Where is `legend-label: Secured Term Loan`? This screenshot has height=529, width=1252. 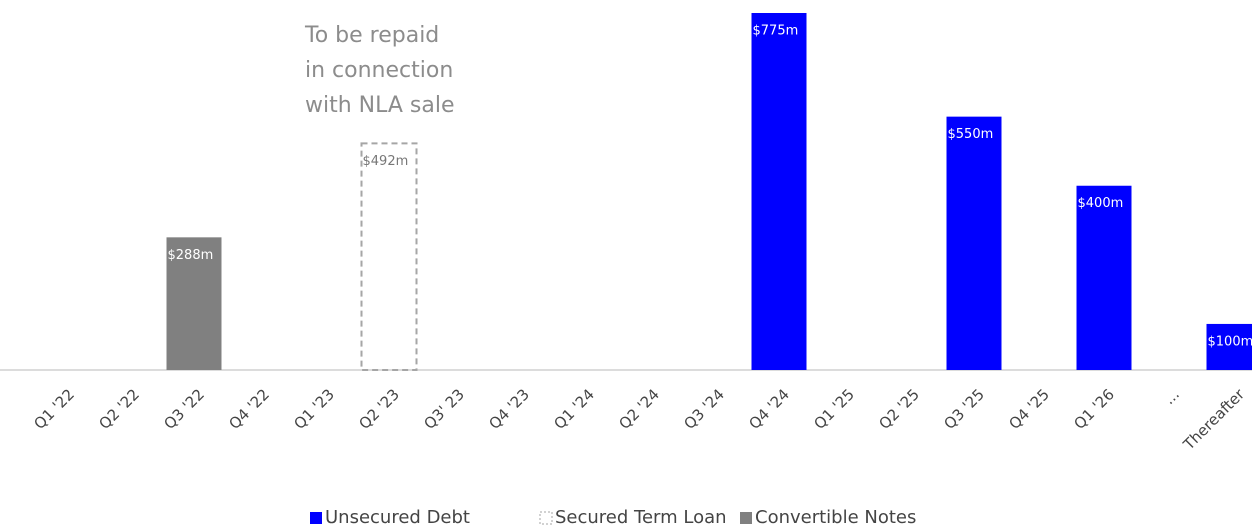 legend-label: Secured Term Loan is located at coordinates (641, 517).